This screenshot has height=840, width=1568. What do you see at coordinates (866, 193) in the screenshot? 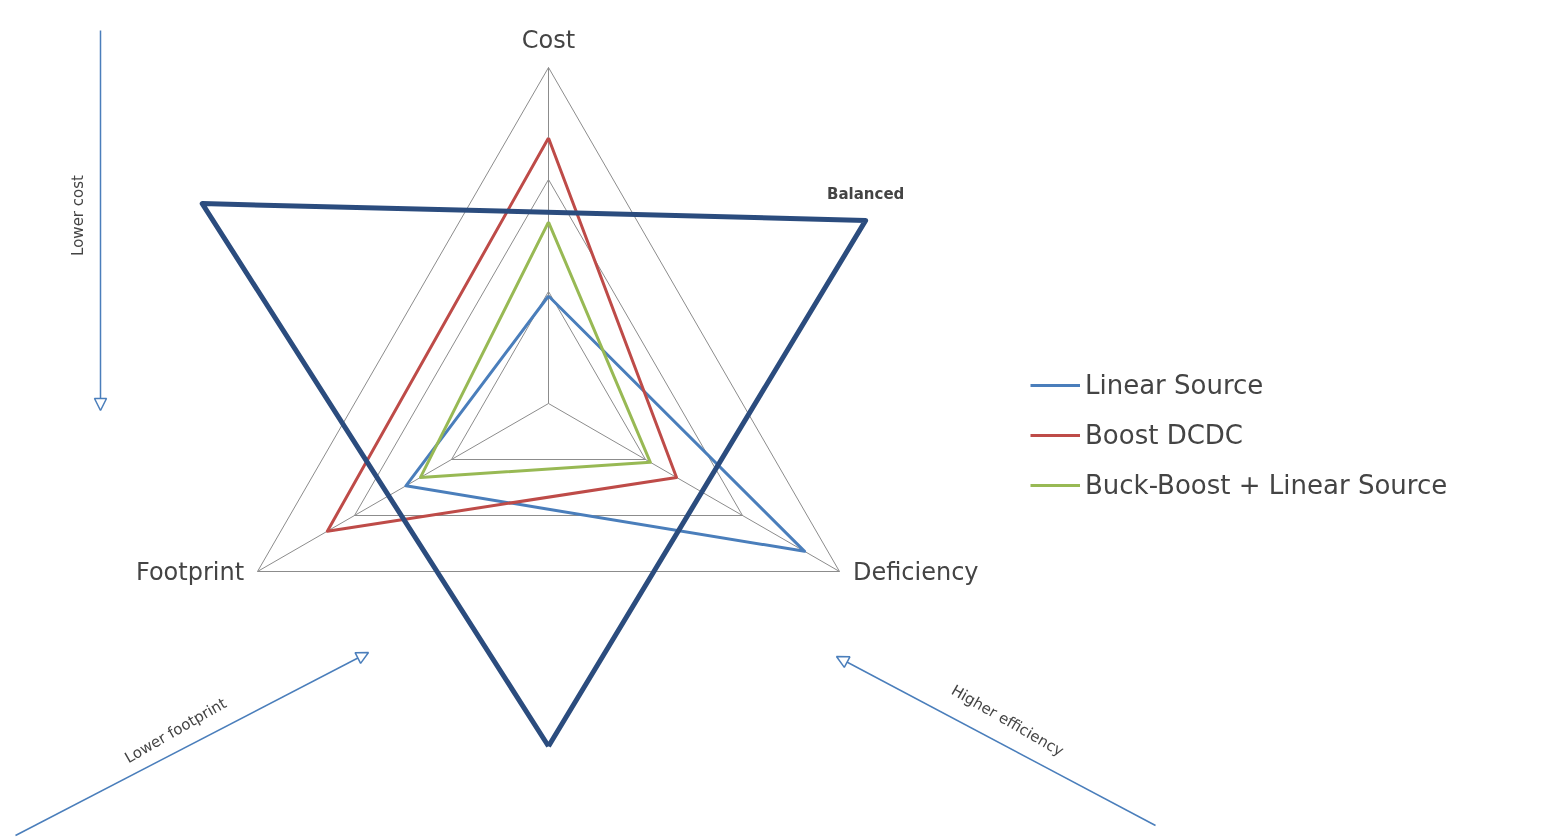
I see `series-label: Balanced` at bounding box center [866, 193].